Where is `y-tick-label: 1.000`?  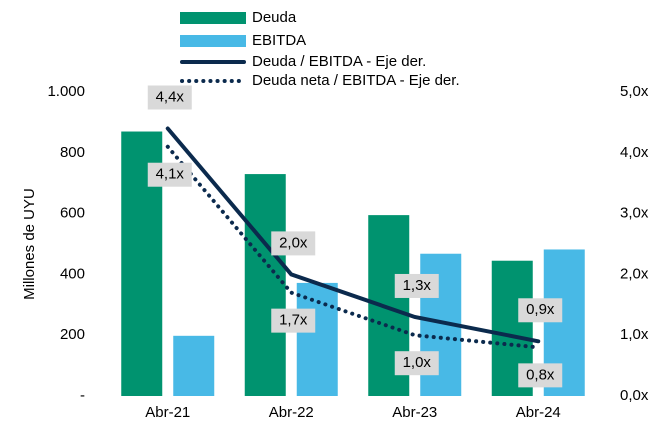 y-tick-label: 1.000 is located at coordinates (66, 91).